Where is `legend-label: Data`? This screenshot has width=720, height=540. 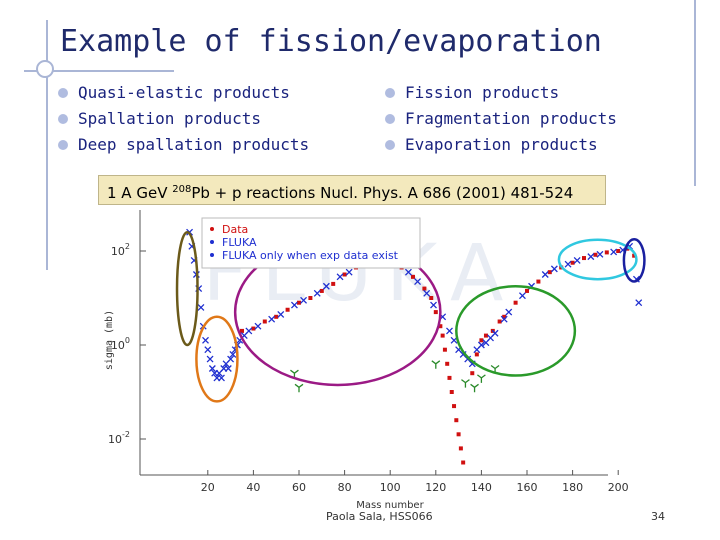 legend-label: Data is located at coordinates (235, 229).